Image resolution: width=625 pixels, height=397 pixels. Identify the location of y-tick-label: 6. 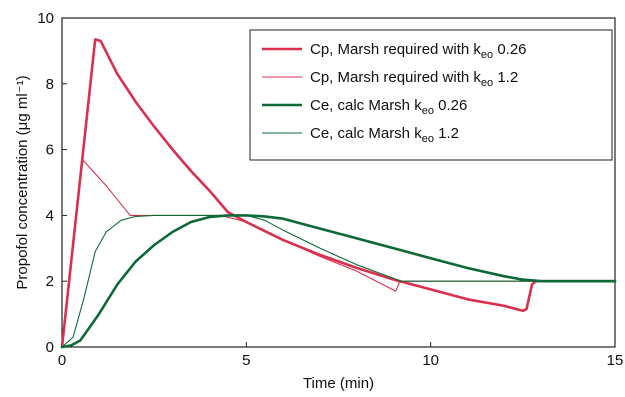
(50, 150).